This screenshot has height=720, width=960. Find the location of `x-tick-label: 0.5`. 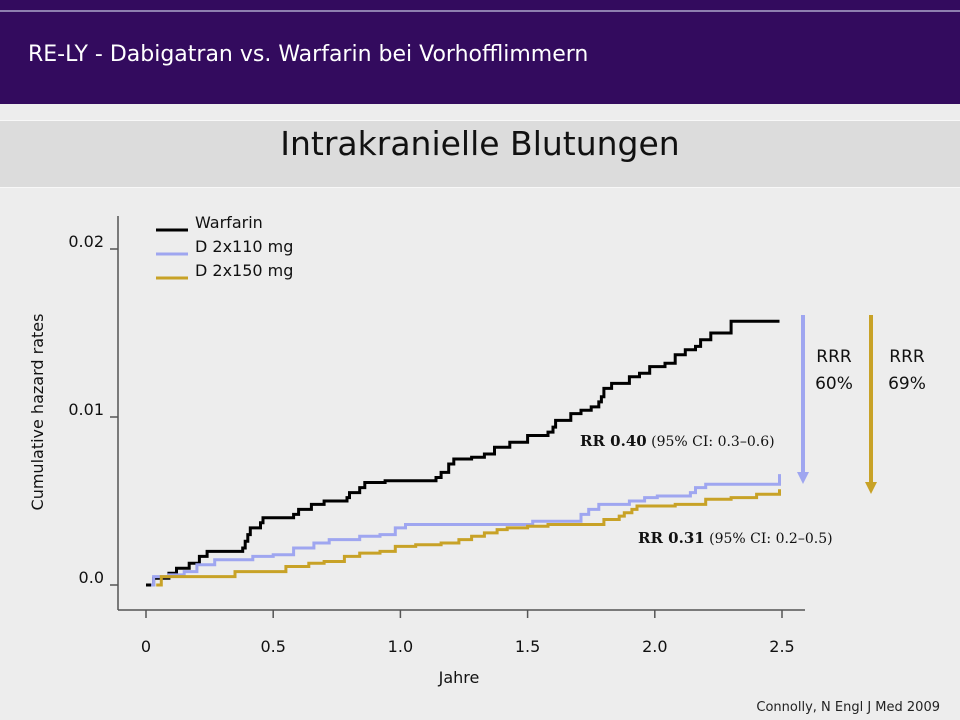

x-tick-label: 0.5 is located at coordinates (272, 646).